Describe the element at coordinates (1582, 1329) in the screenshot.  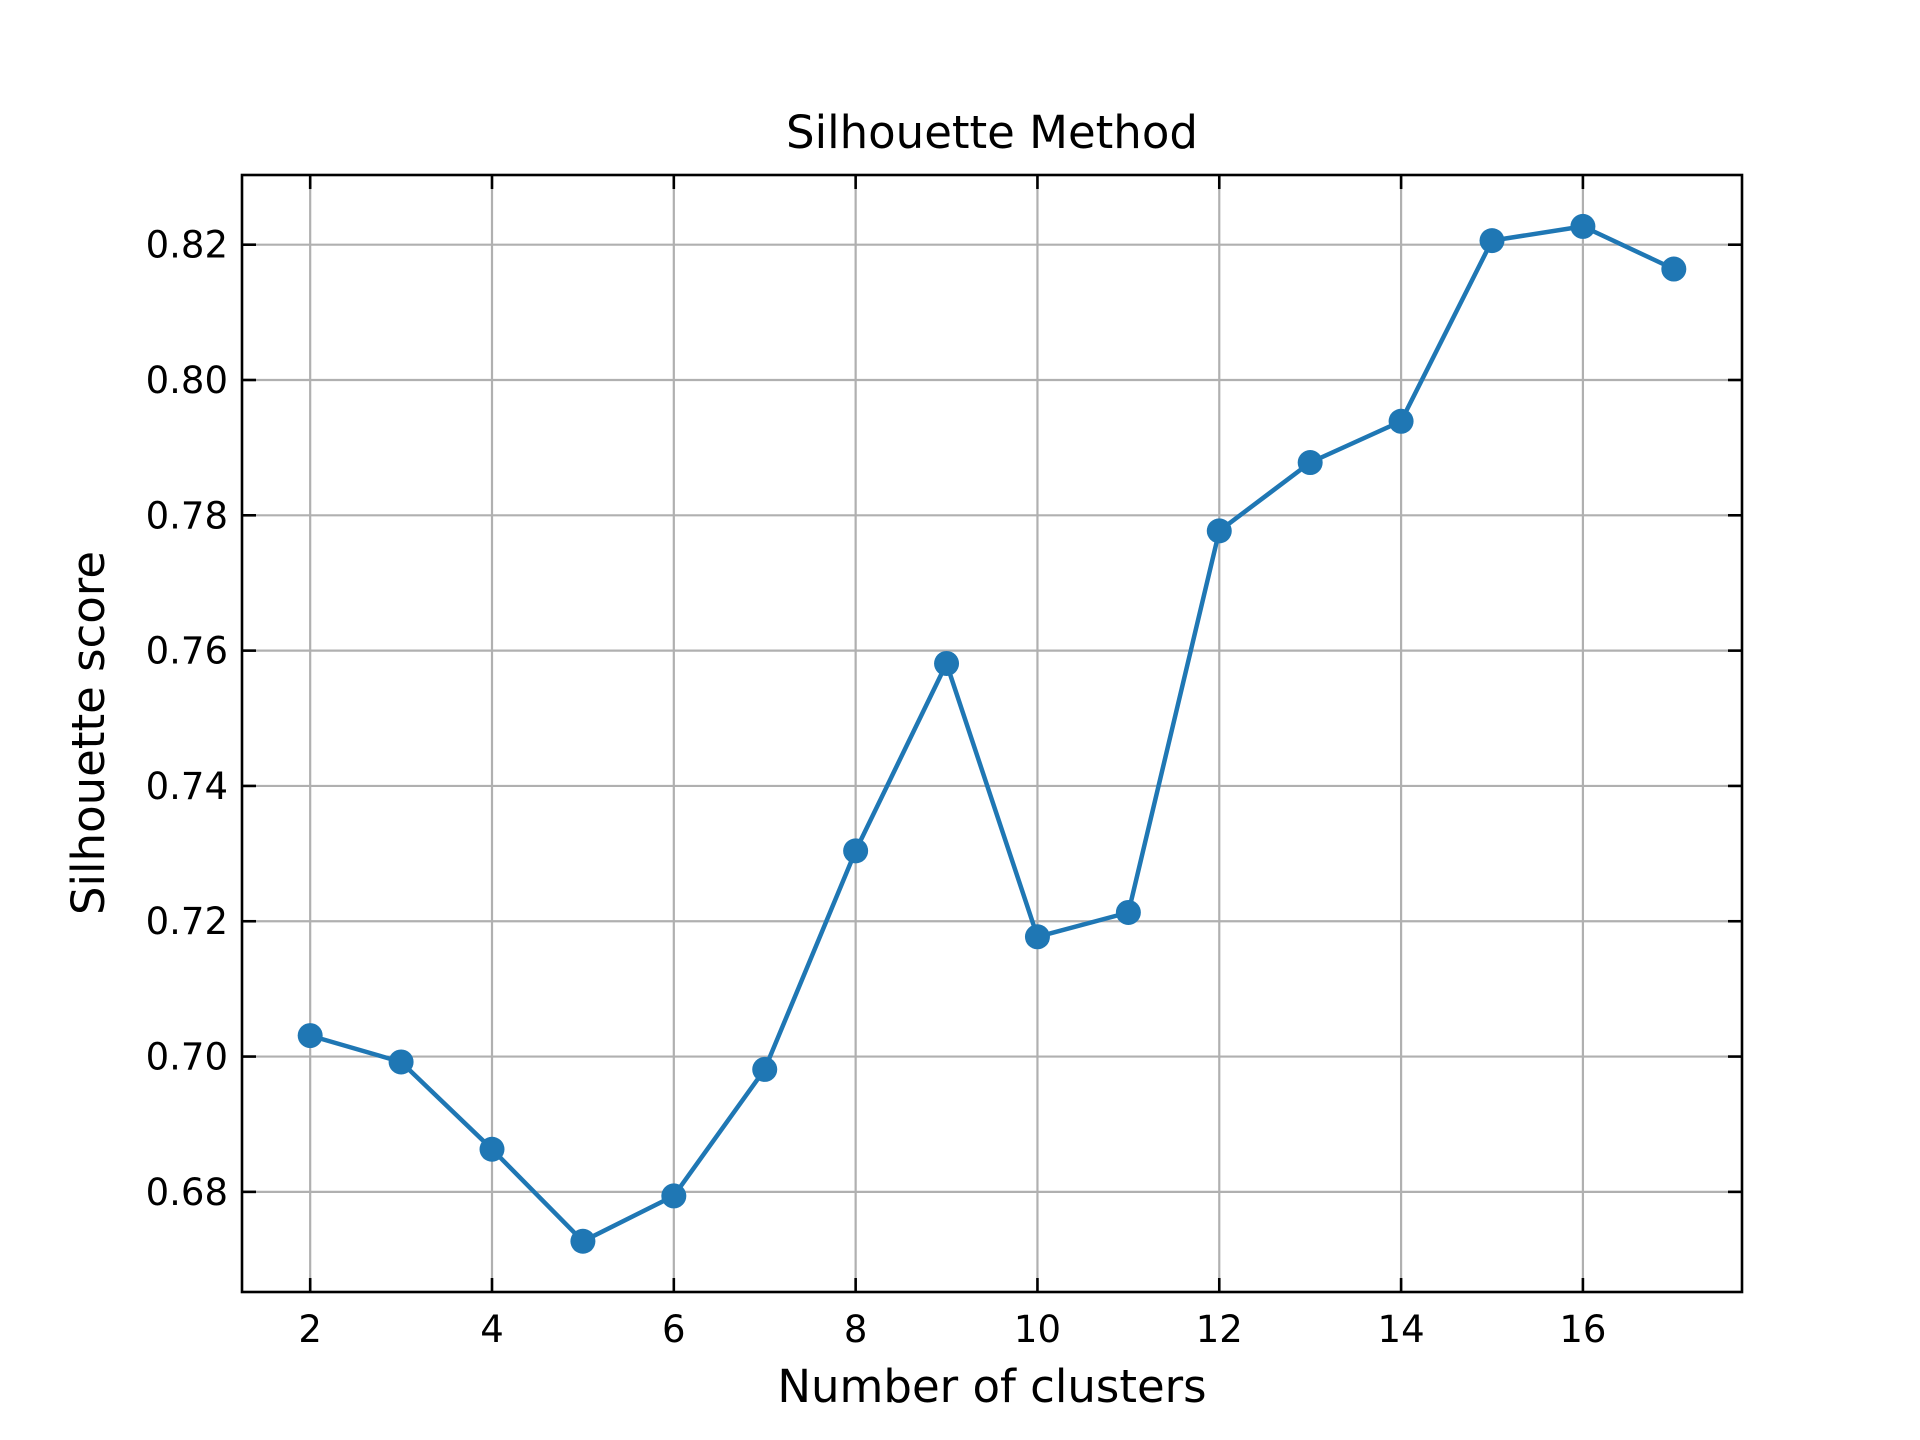
I see `x-tick-label: 16` at that location.